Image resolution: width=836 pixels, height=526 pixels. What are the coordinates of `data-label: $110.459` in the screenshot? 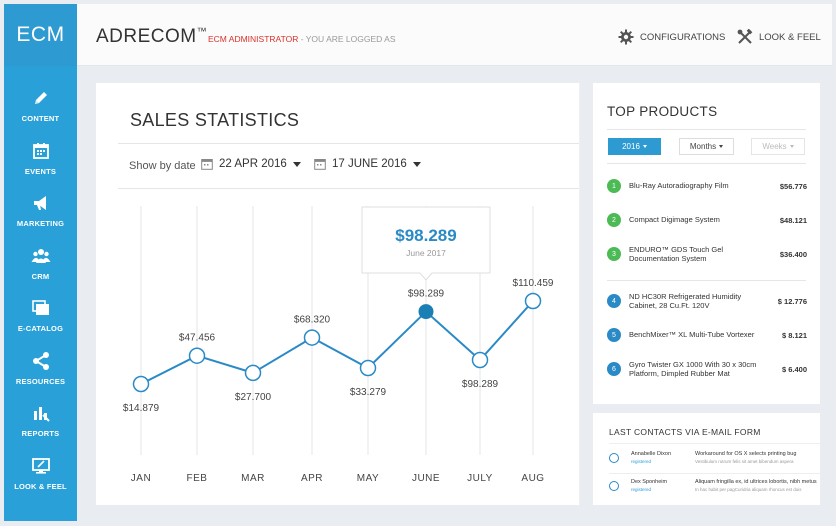 It's located at (533, 283).